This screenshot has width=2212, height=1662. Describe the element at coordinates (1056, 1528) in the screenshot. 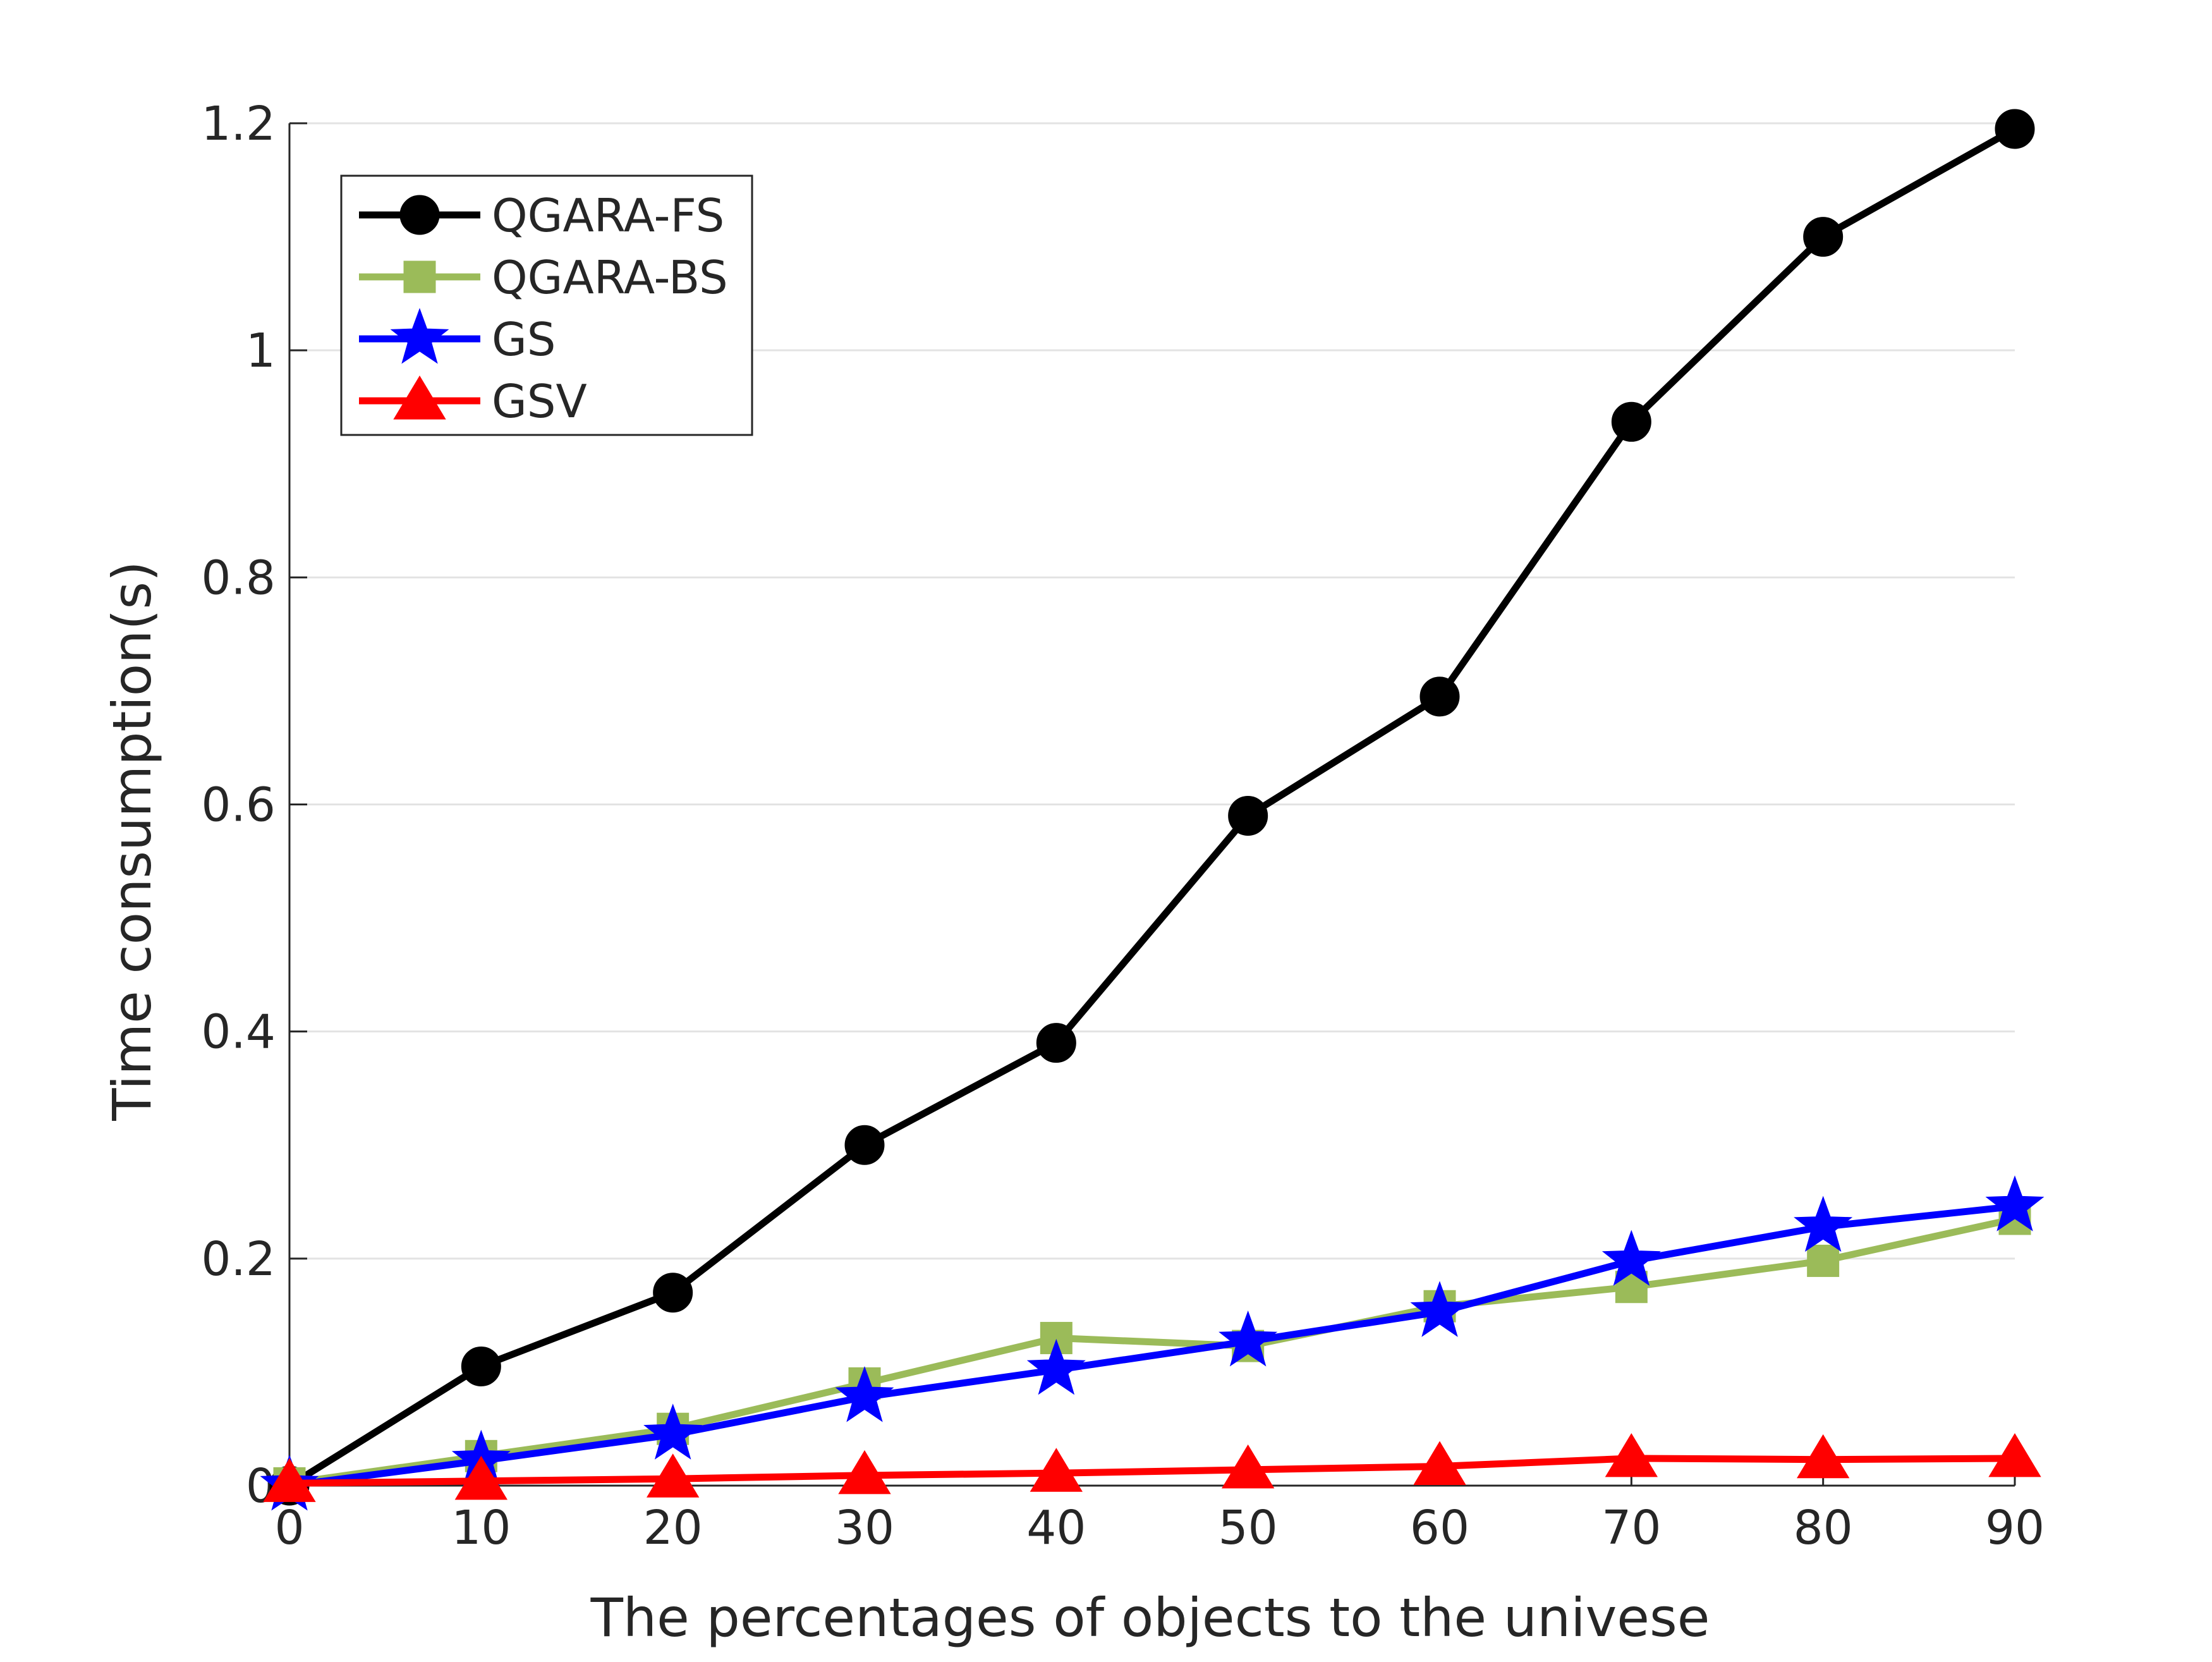

I see `x-tick-label: 40` at that location.